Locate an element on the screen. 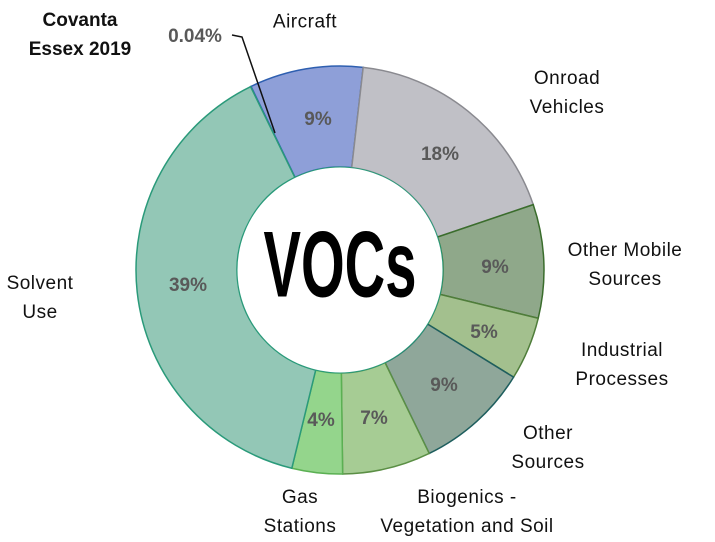 The height and width of the screenshot is (542, 715). leader-line is located at coordinates (253, 84).